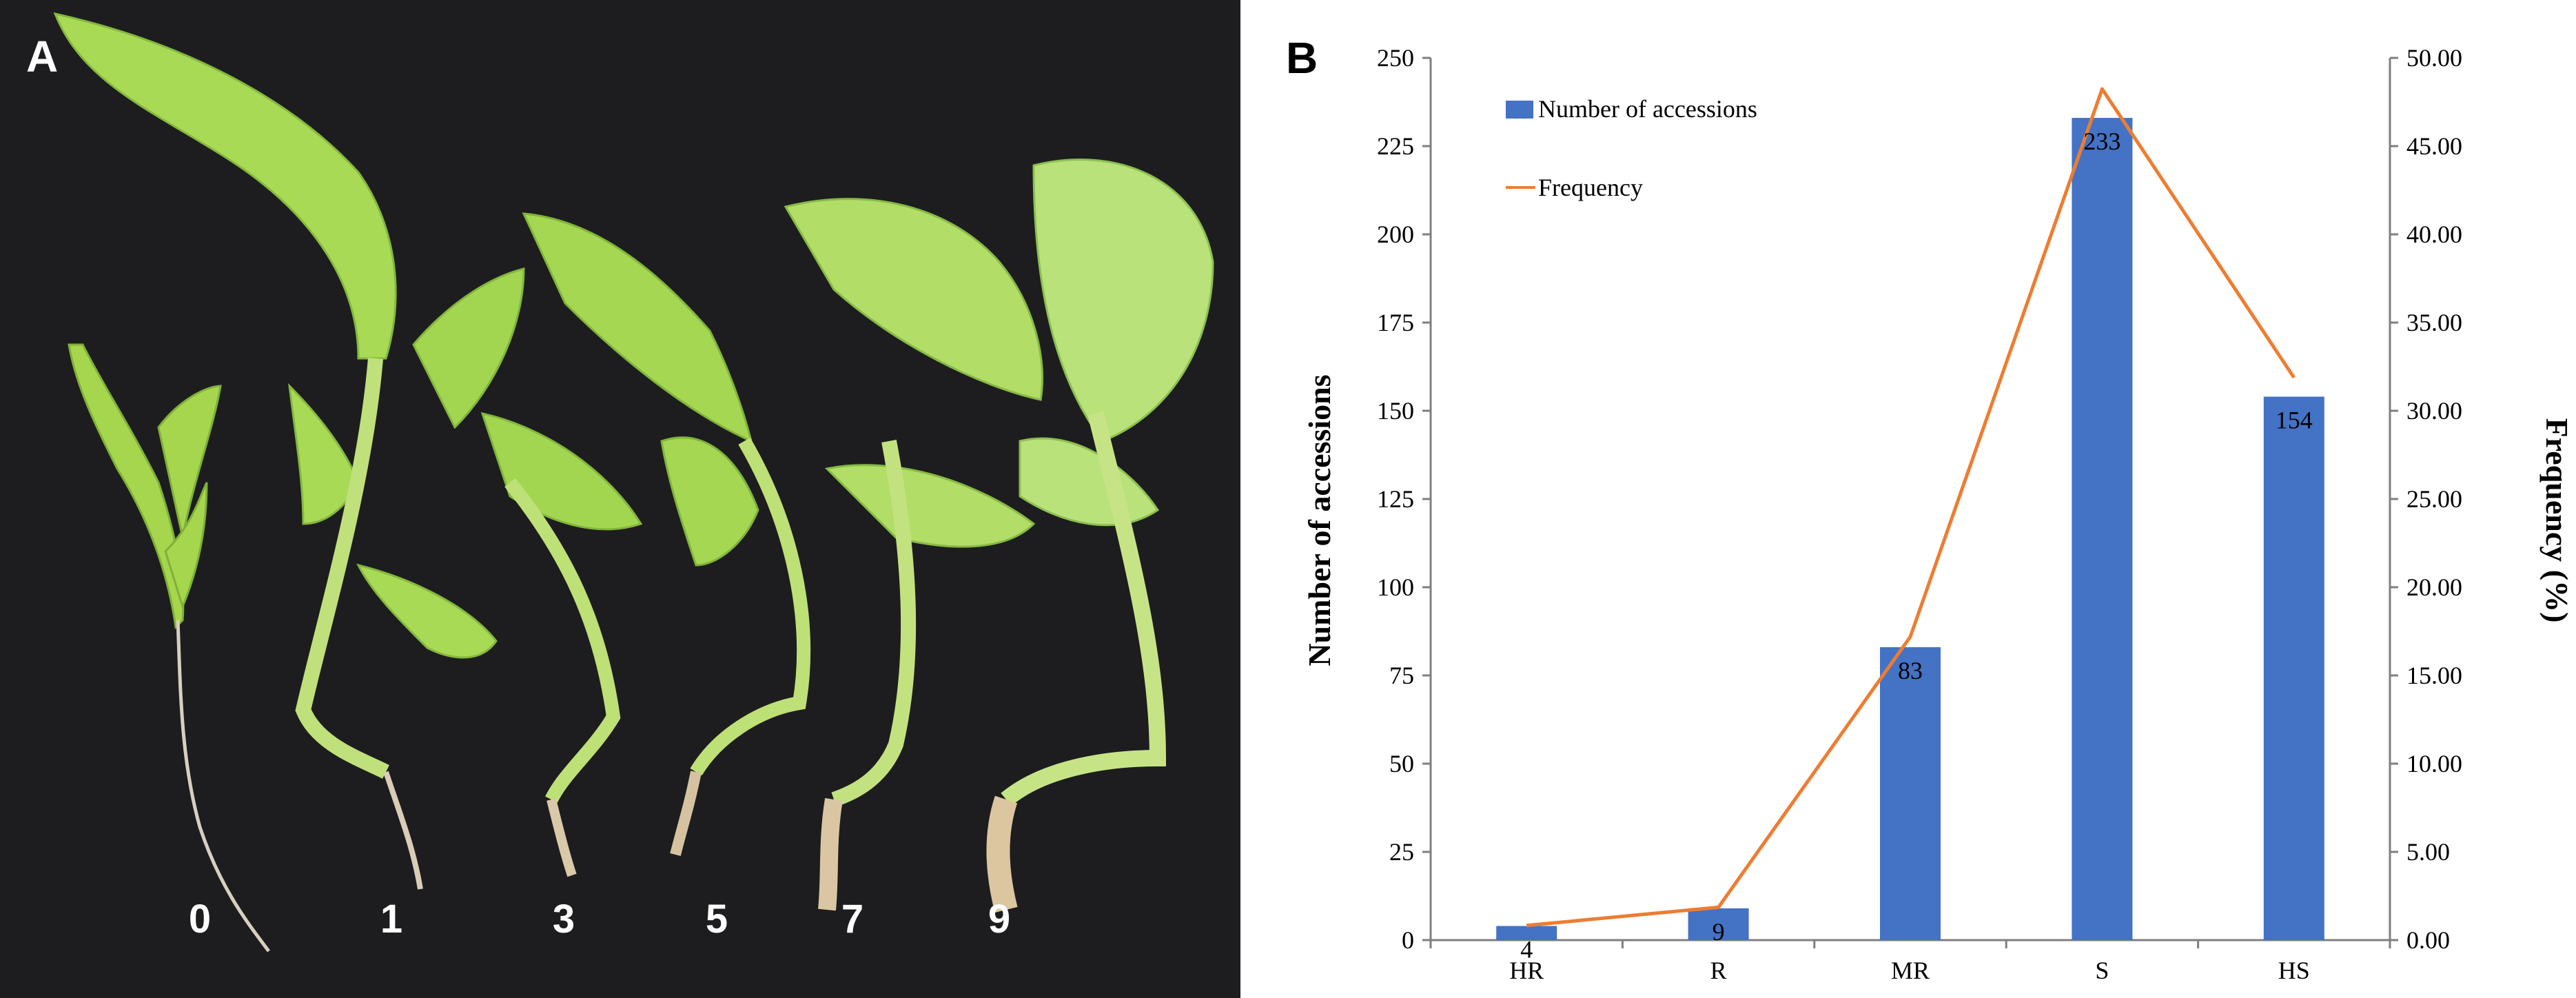 This screenshot has height=998, width=2576. What do you see at coordinates (1319, 520) in the screenshot?
I see `y-axis-title: Number of accessions` at bounding box center [1319, 520].